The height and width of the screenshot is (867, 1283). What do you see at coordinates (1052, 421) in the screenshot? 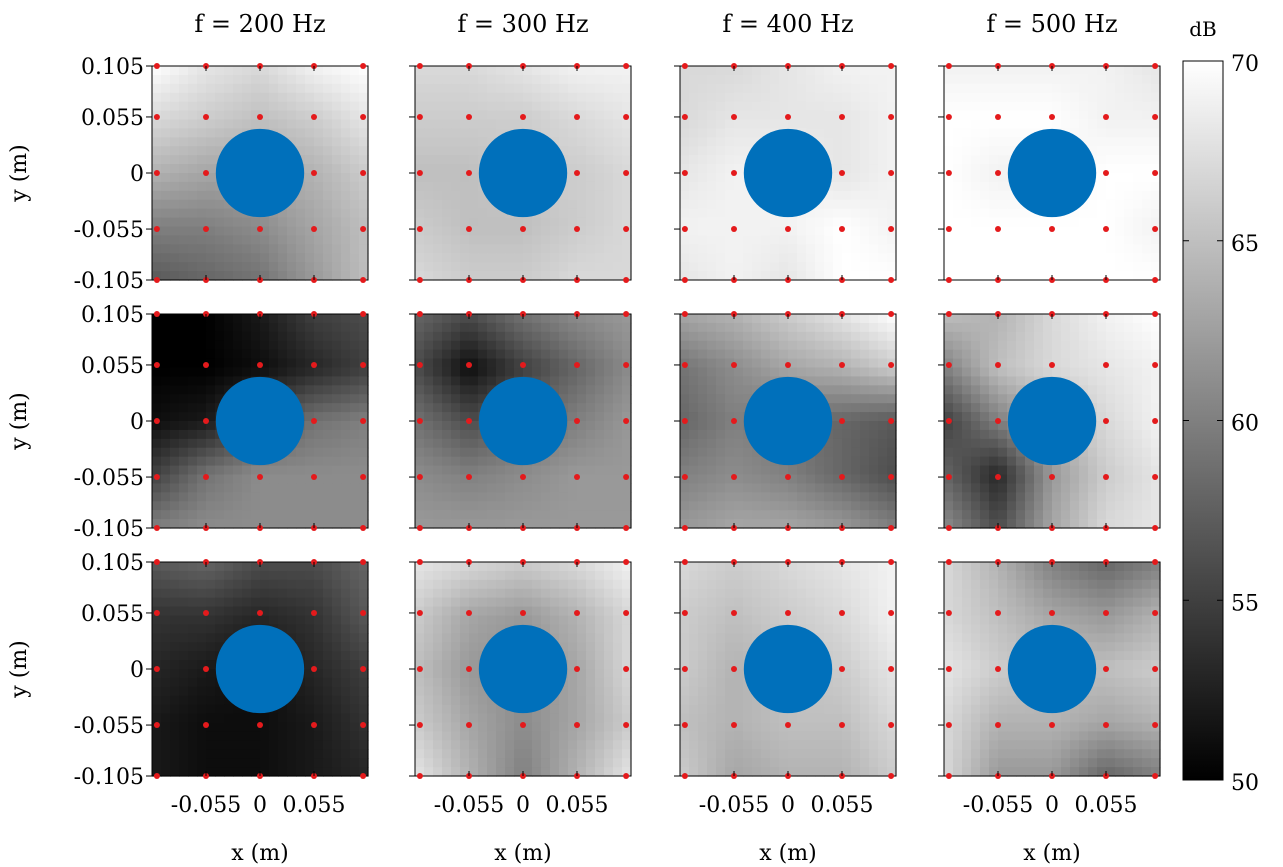
I see `scatterer-circle` at bounding box center [1052, 421].